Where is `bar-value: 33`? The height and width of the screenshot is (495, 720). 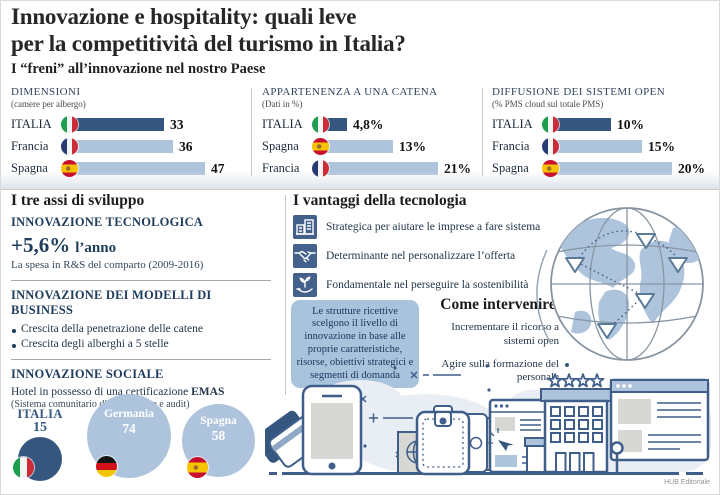 bar-value: 33 is located at coordinates (177, 124).